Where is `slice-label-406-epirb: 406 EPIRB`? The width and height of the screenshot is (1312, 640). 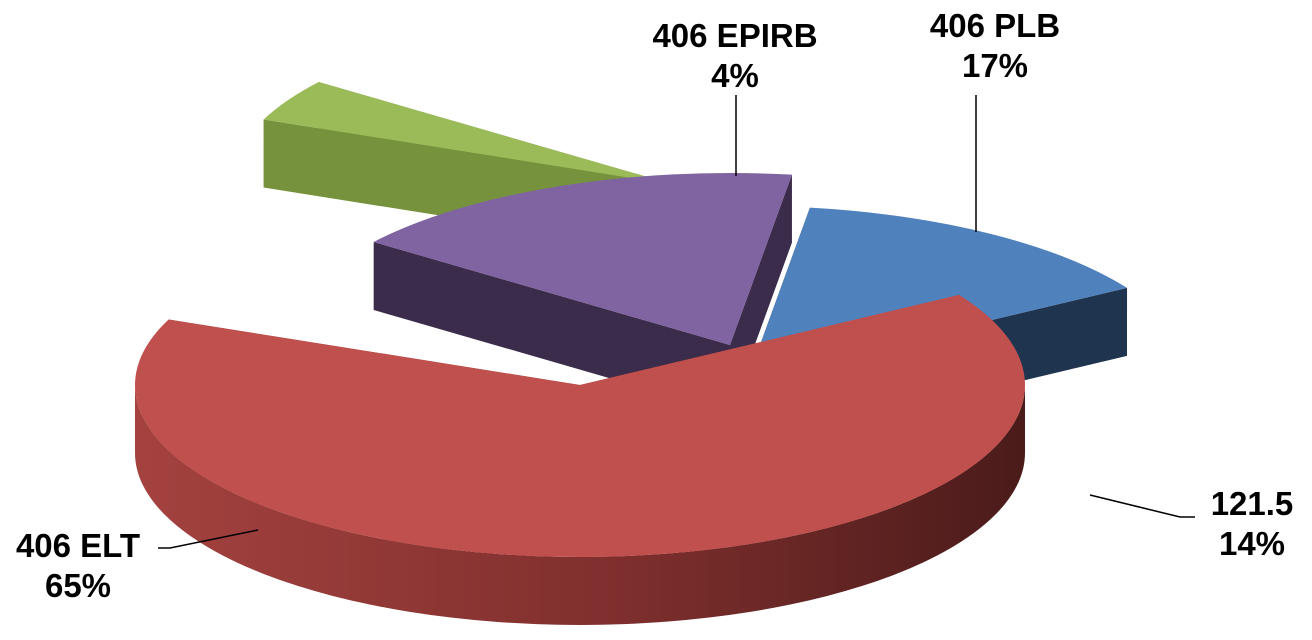
slice-label-406-epirb: 406 EPIRB is located at coordinates (734, 35).